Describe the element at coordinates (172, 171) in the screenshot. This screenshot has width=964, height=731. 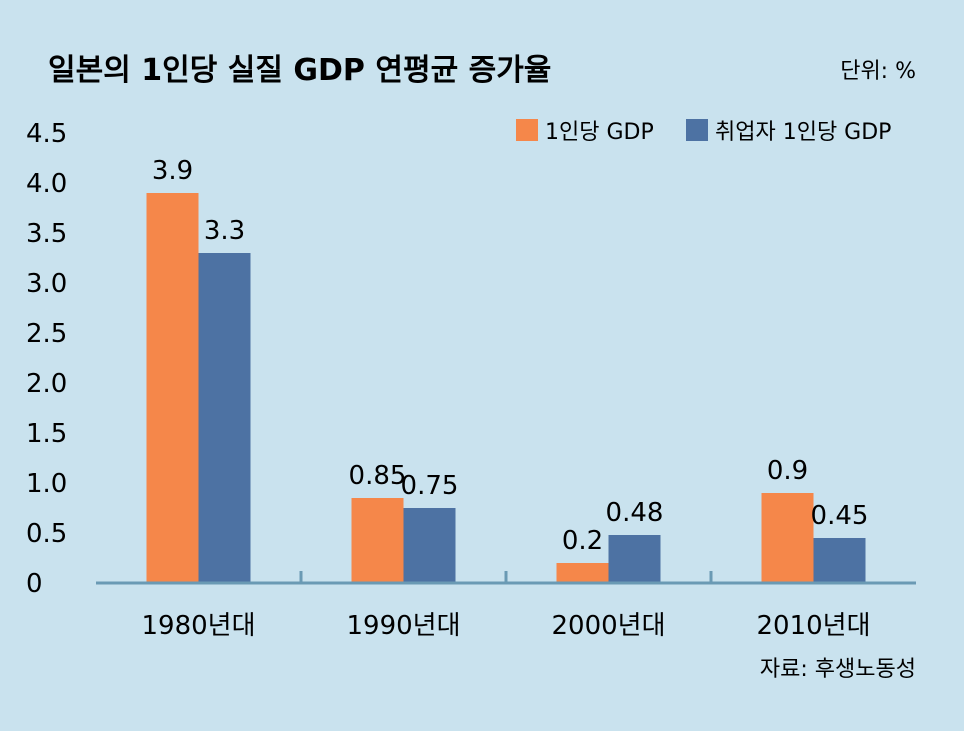
I see `data-label: 3.9` at that location.